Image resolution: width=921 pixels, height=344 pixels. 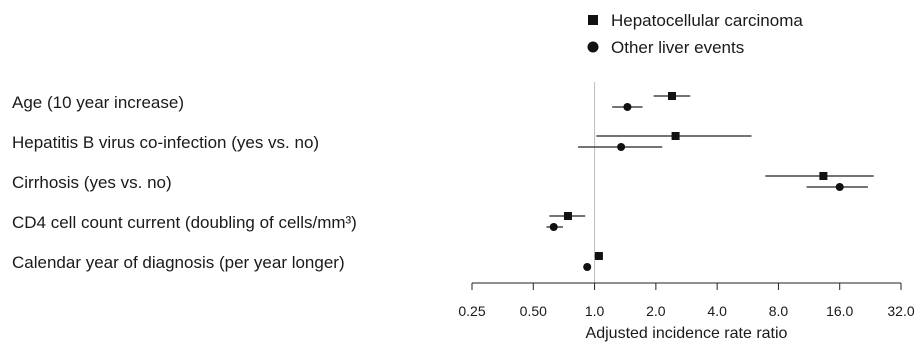 What do you see at coordinates (593, 20) in the screenshot?
I see `legend-square-marker` at bounding box center [593, 20].